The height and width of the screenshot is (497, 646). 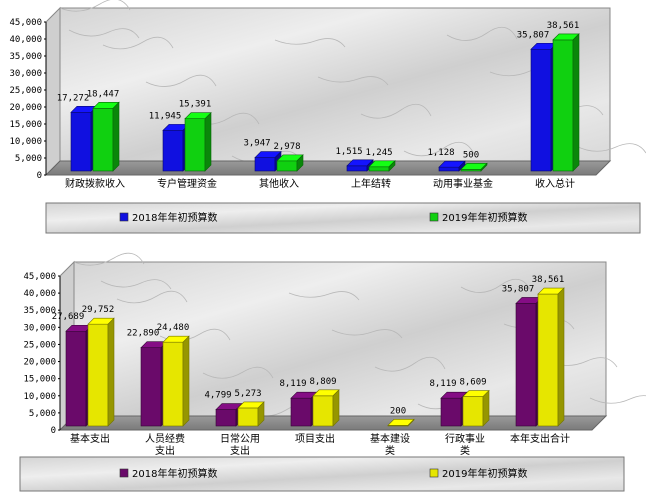 I want to click on x-category-label: 行政事业, so click(x=465, y=438).